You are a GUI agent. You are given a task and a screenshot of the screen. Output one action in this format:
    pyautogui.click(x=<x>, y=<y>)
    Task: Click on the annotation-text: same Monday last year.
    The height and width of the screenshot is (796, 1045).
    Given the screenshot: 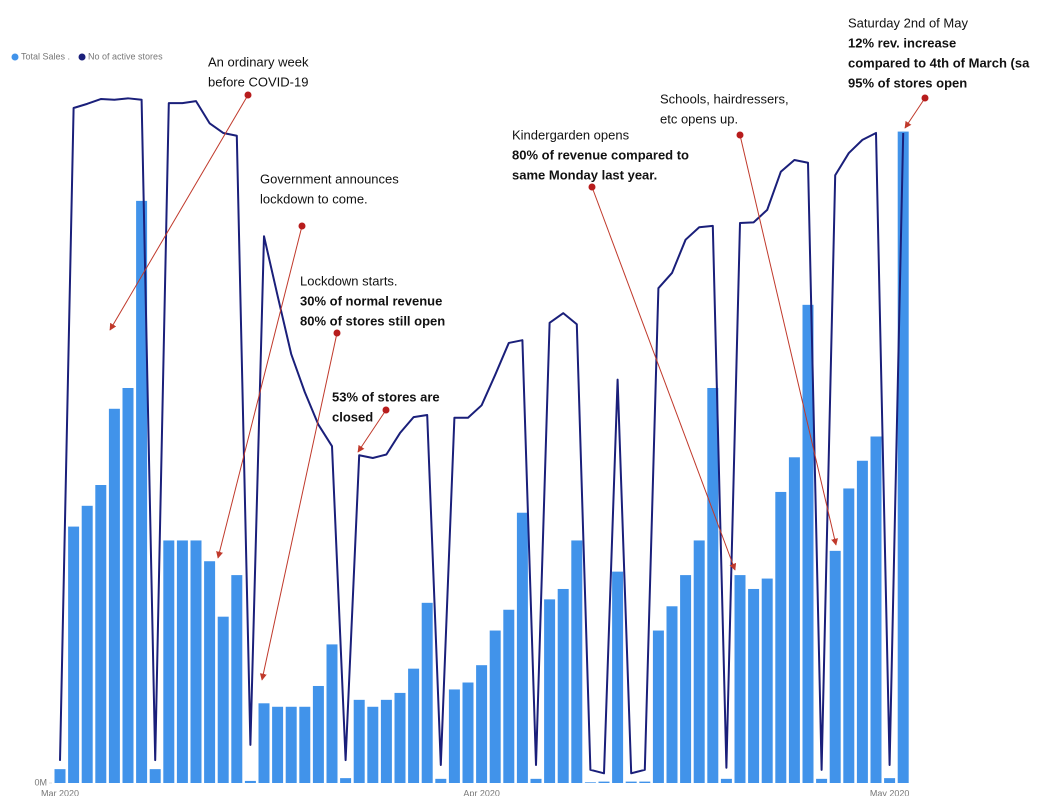 What is the action you would take?
    pyautogui.click(x=584, y=174)
    